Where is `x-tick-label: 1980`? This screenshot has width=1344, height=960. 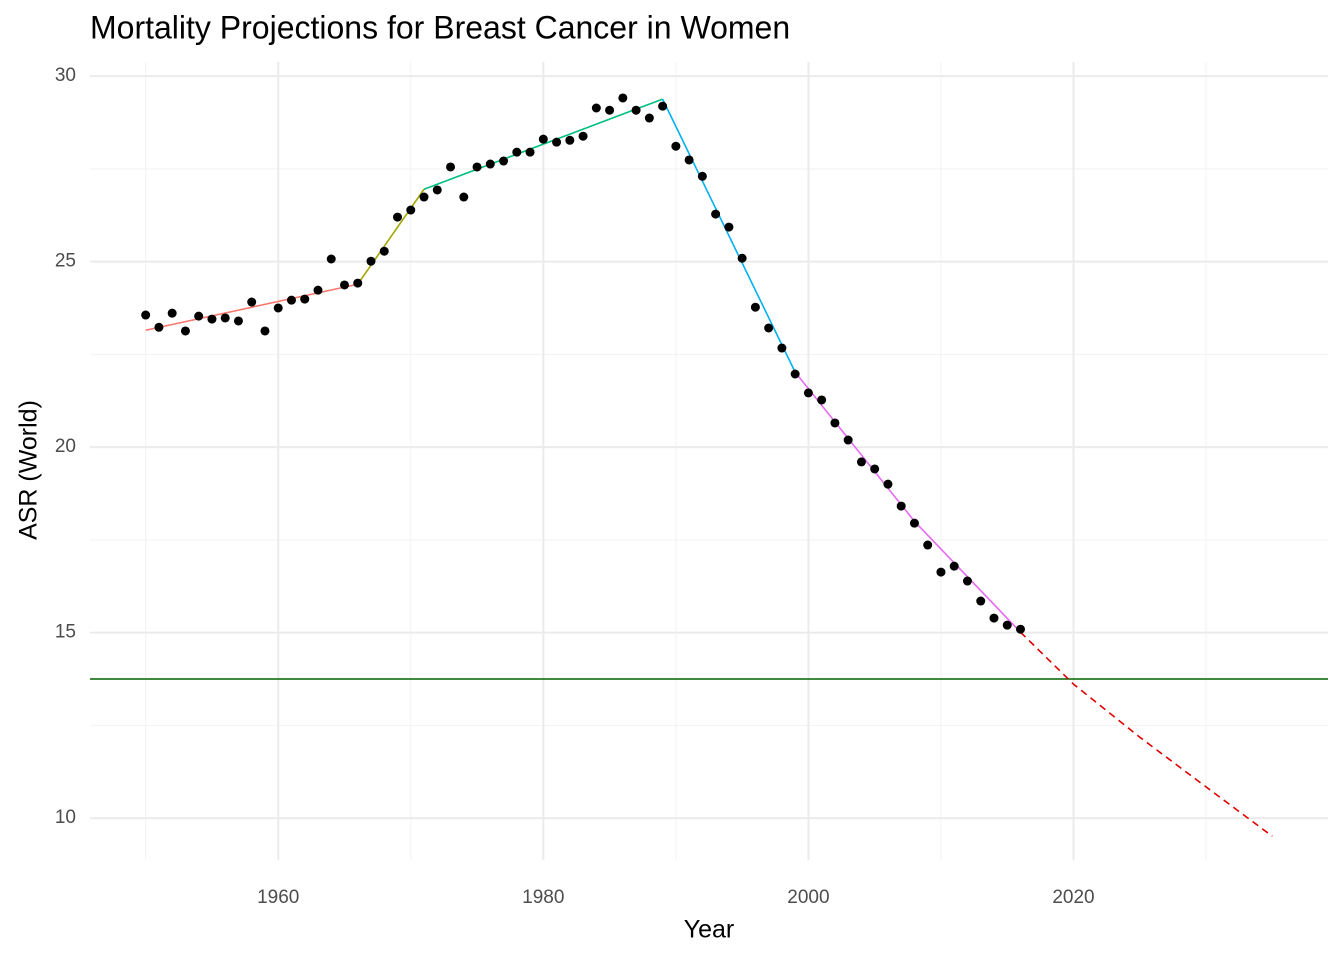 x-tick-label: 1980 is located at coordinates (543, 897).